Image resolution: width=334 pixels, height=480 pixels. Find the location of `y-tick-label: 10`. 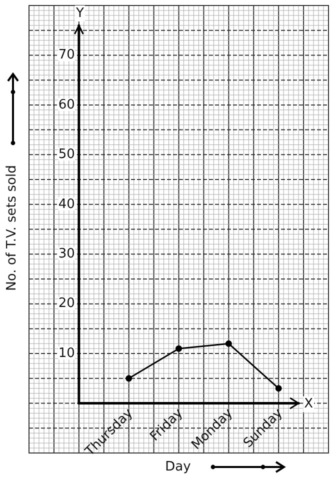

y-tick-label: 10 is located at coordinates (66, 353).